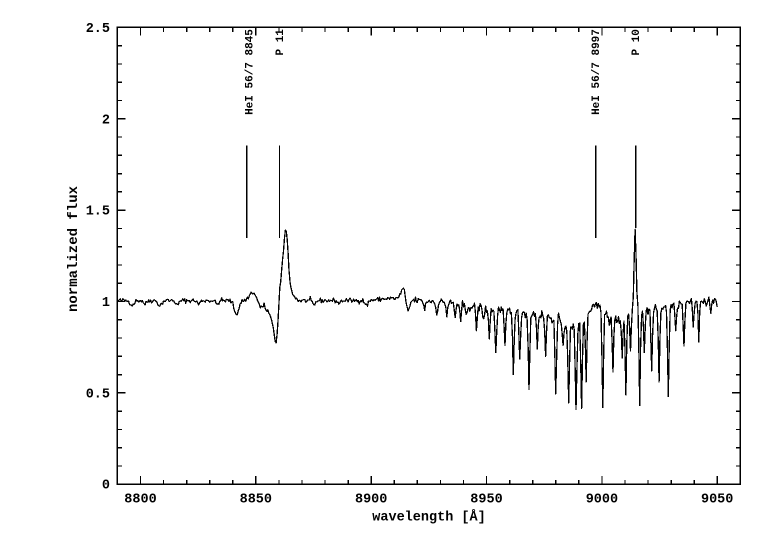  I want to click on svg-text: 8900, so click(371, 500).